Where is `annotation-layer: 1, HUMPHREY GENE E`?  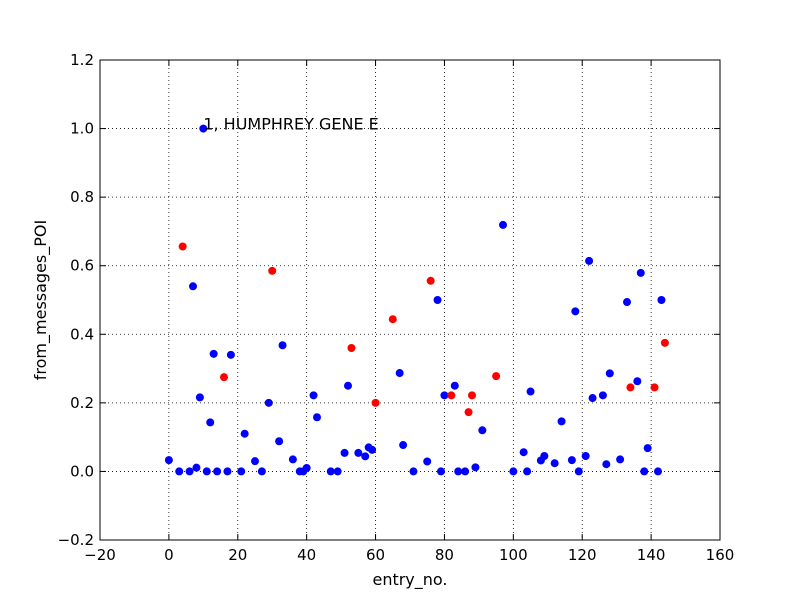 annotation-layer: 1, HUMPHREY GENE E is located at coordinates (290, 124).